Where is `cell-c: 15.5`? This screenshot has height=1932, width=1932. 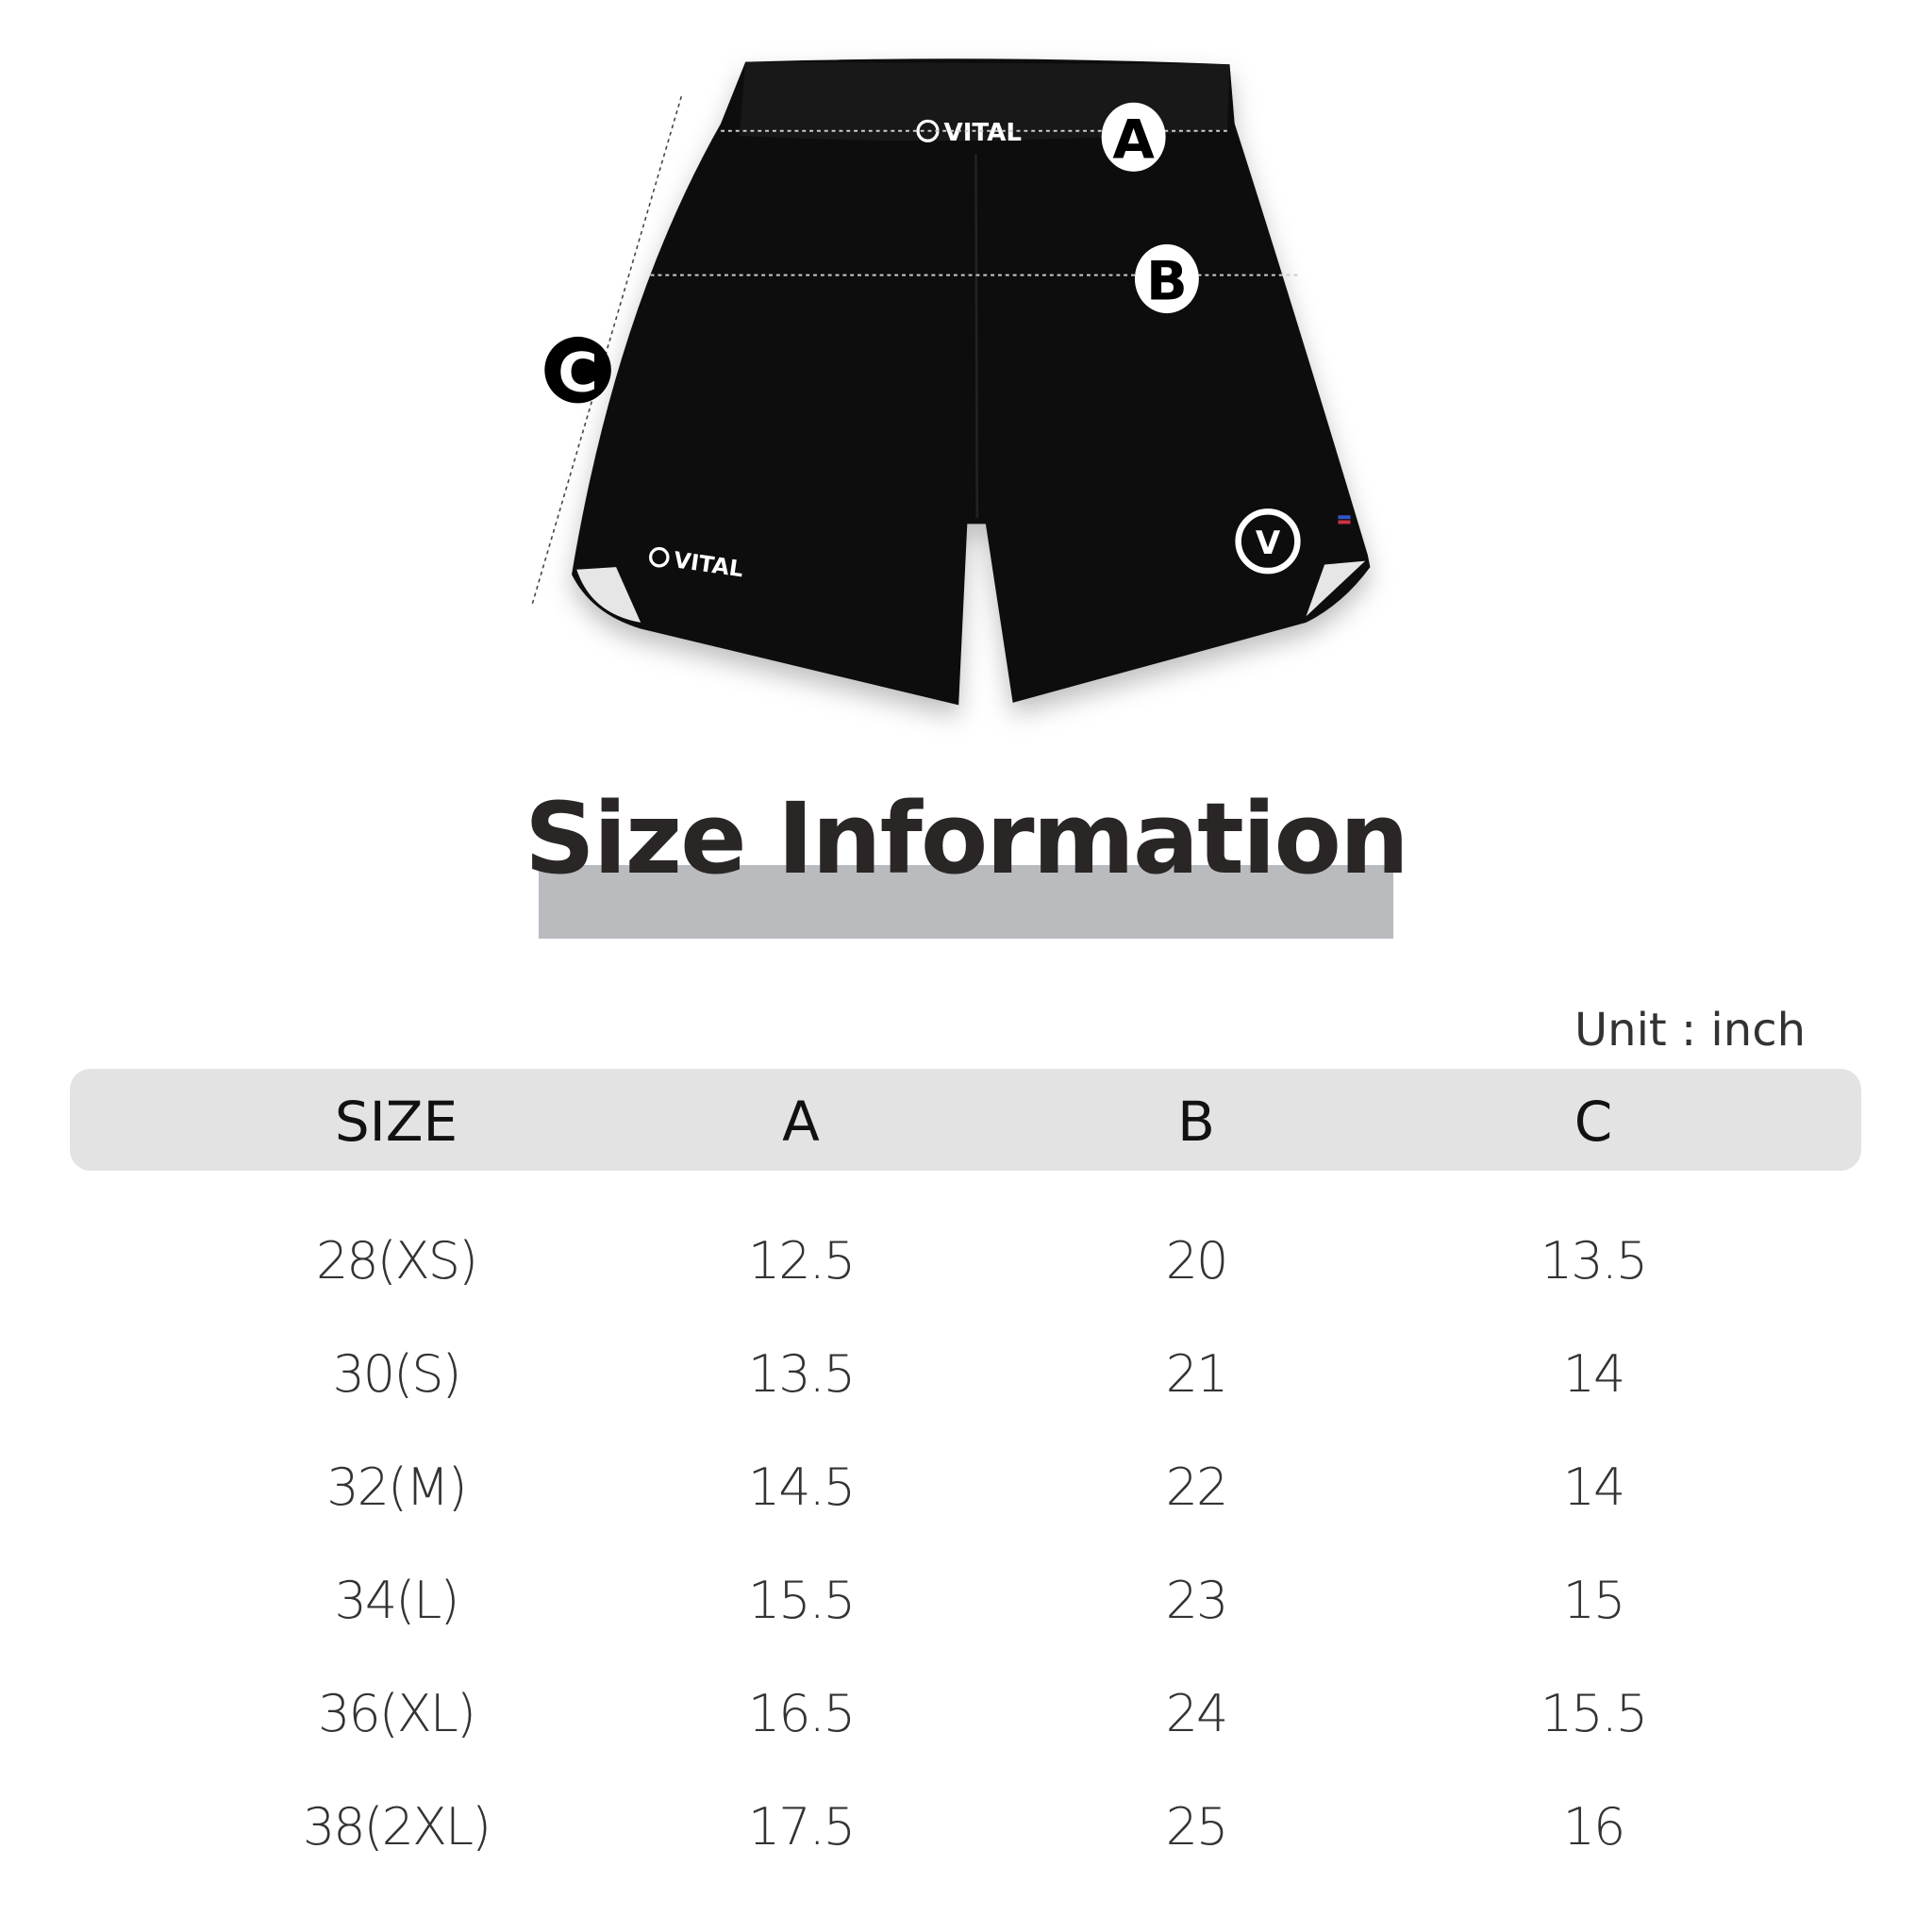 cell-c: 15.5 is located at coordinates (1594, 1714).